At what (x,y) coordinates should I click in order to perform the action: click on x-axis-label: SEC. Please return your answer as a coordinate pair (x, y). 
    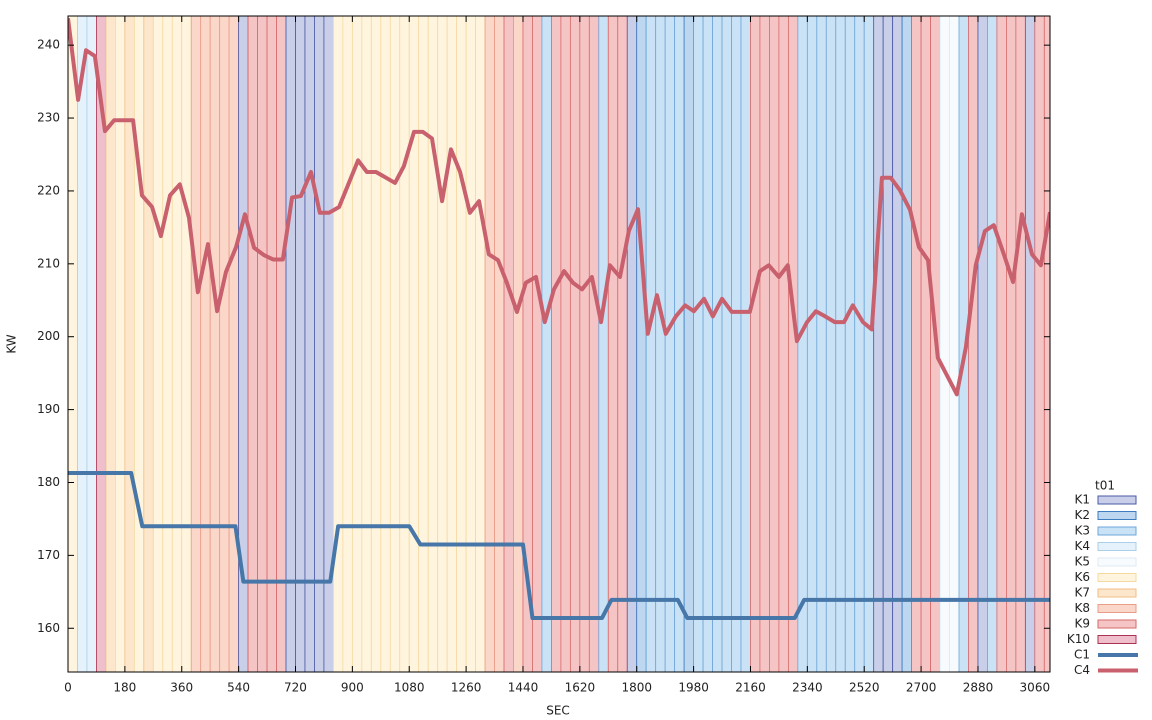
    Looking at the image, I should click on (558, 711).